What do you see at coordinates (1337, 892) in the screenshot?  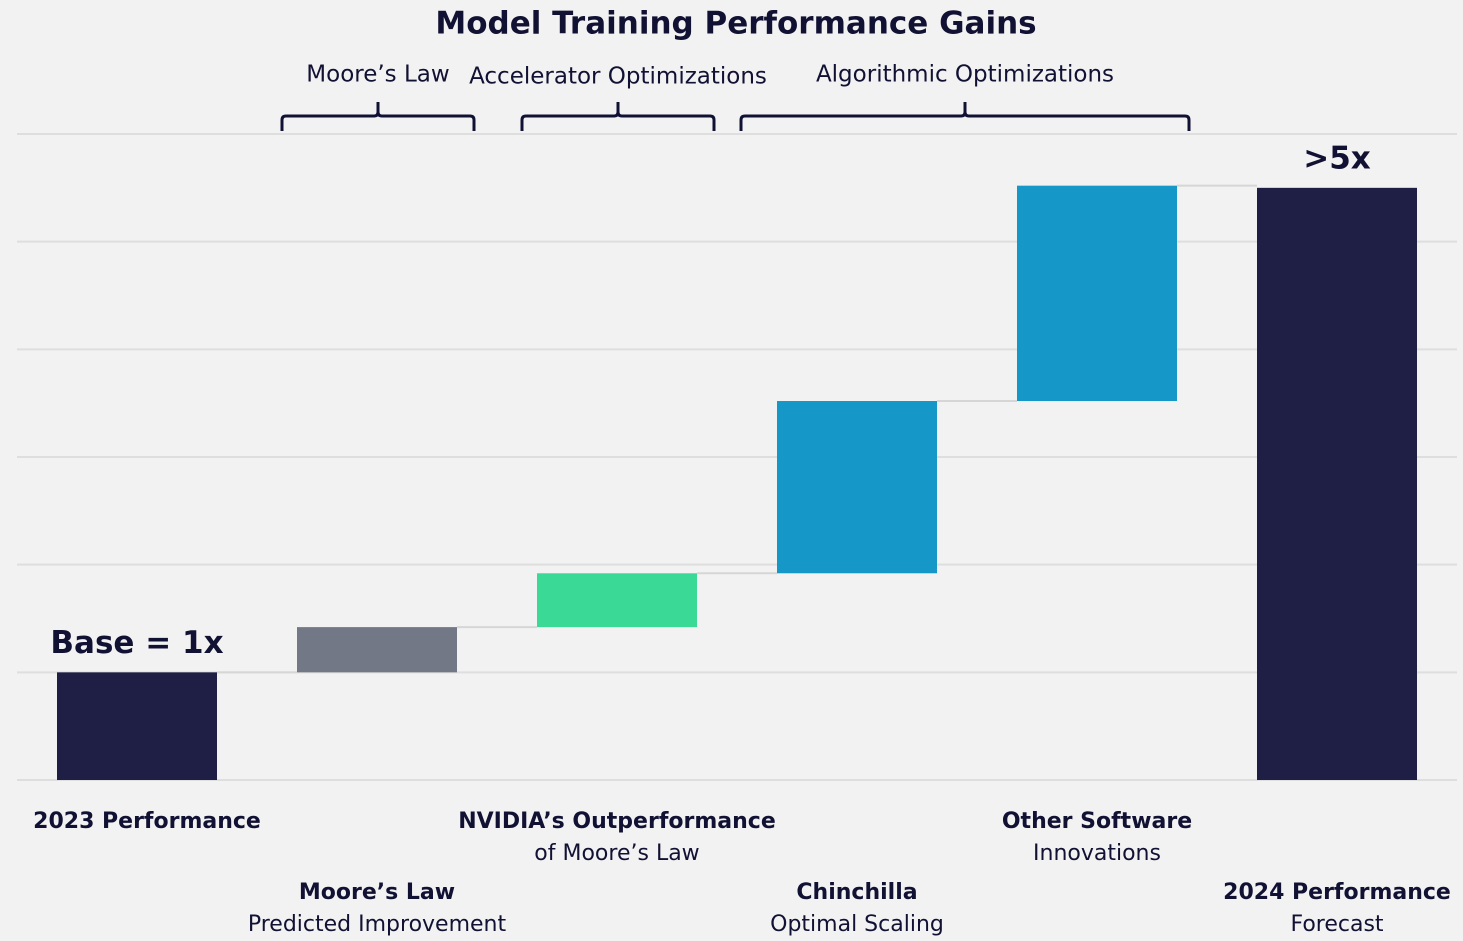 I see `x-tick-label: 2024 Performance` at bounding box center [1337, 892].